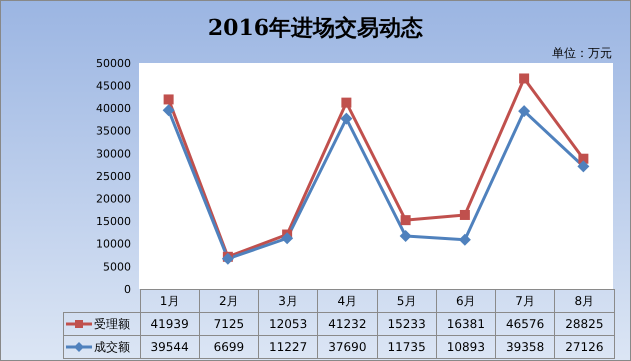 The image size is (631, 361). Describe the element at coordinates (113, 131) in the screenshot. I see `y-tick-label: 35000` at that location.